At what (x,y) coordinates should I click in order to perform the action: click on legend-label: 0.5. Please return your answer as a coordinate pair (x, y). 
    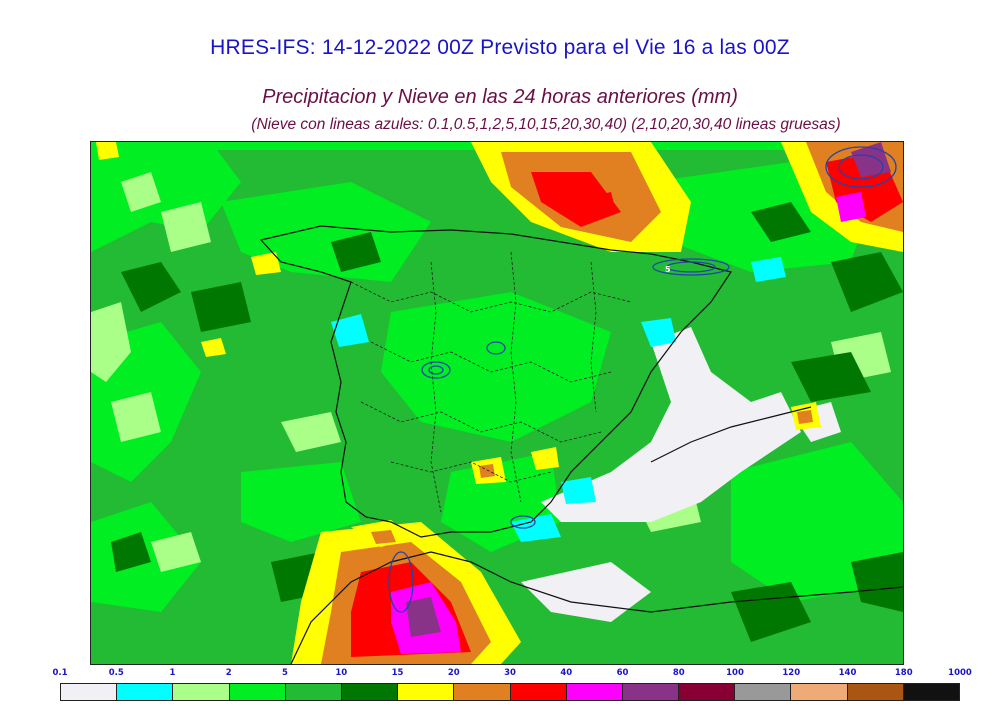
    Looking at the image, I should click on (116, 673).